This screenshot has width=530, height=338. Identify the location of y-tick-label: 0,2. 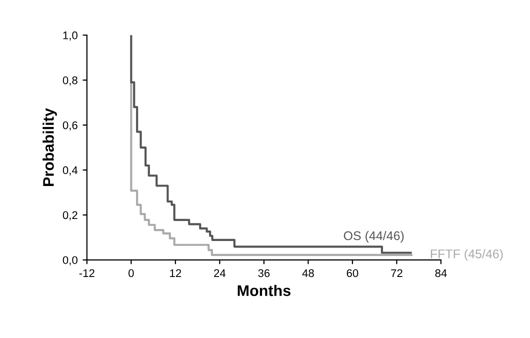
(70, 215).